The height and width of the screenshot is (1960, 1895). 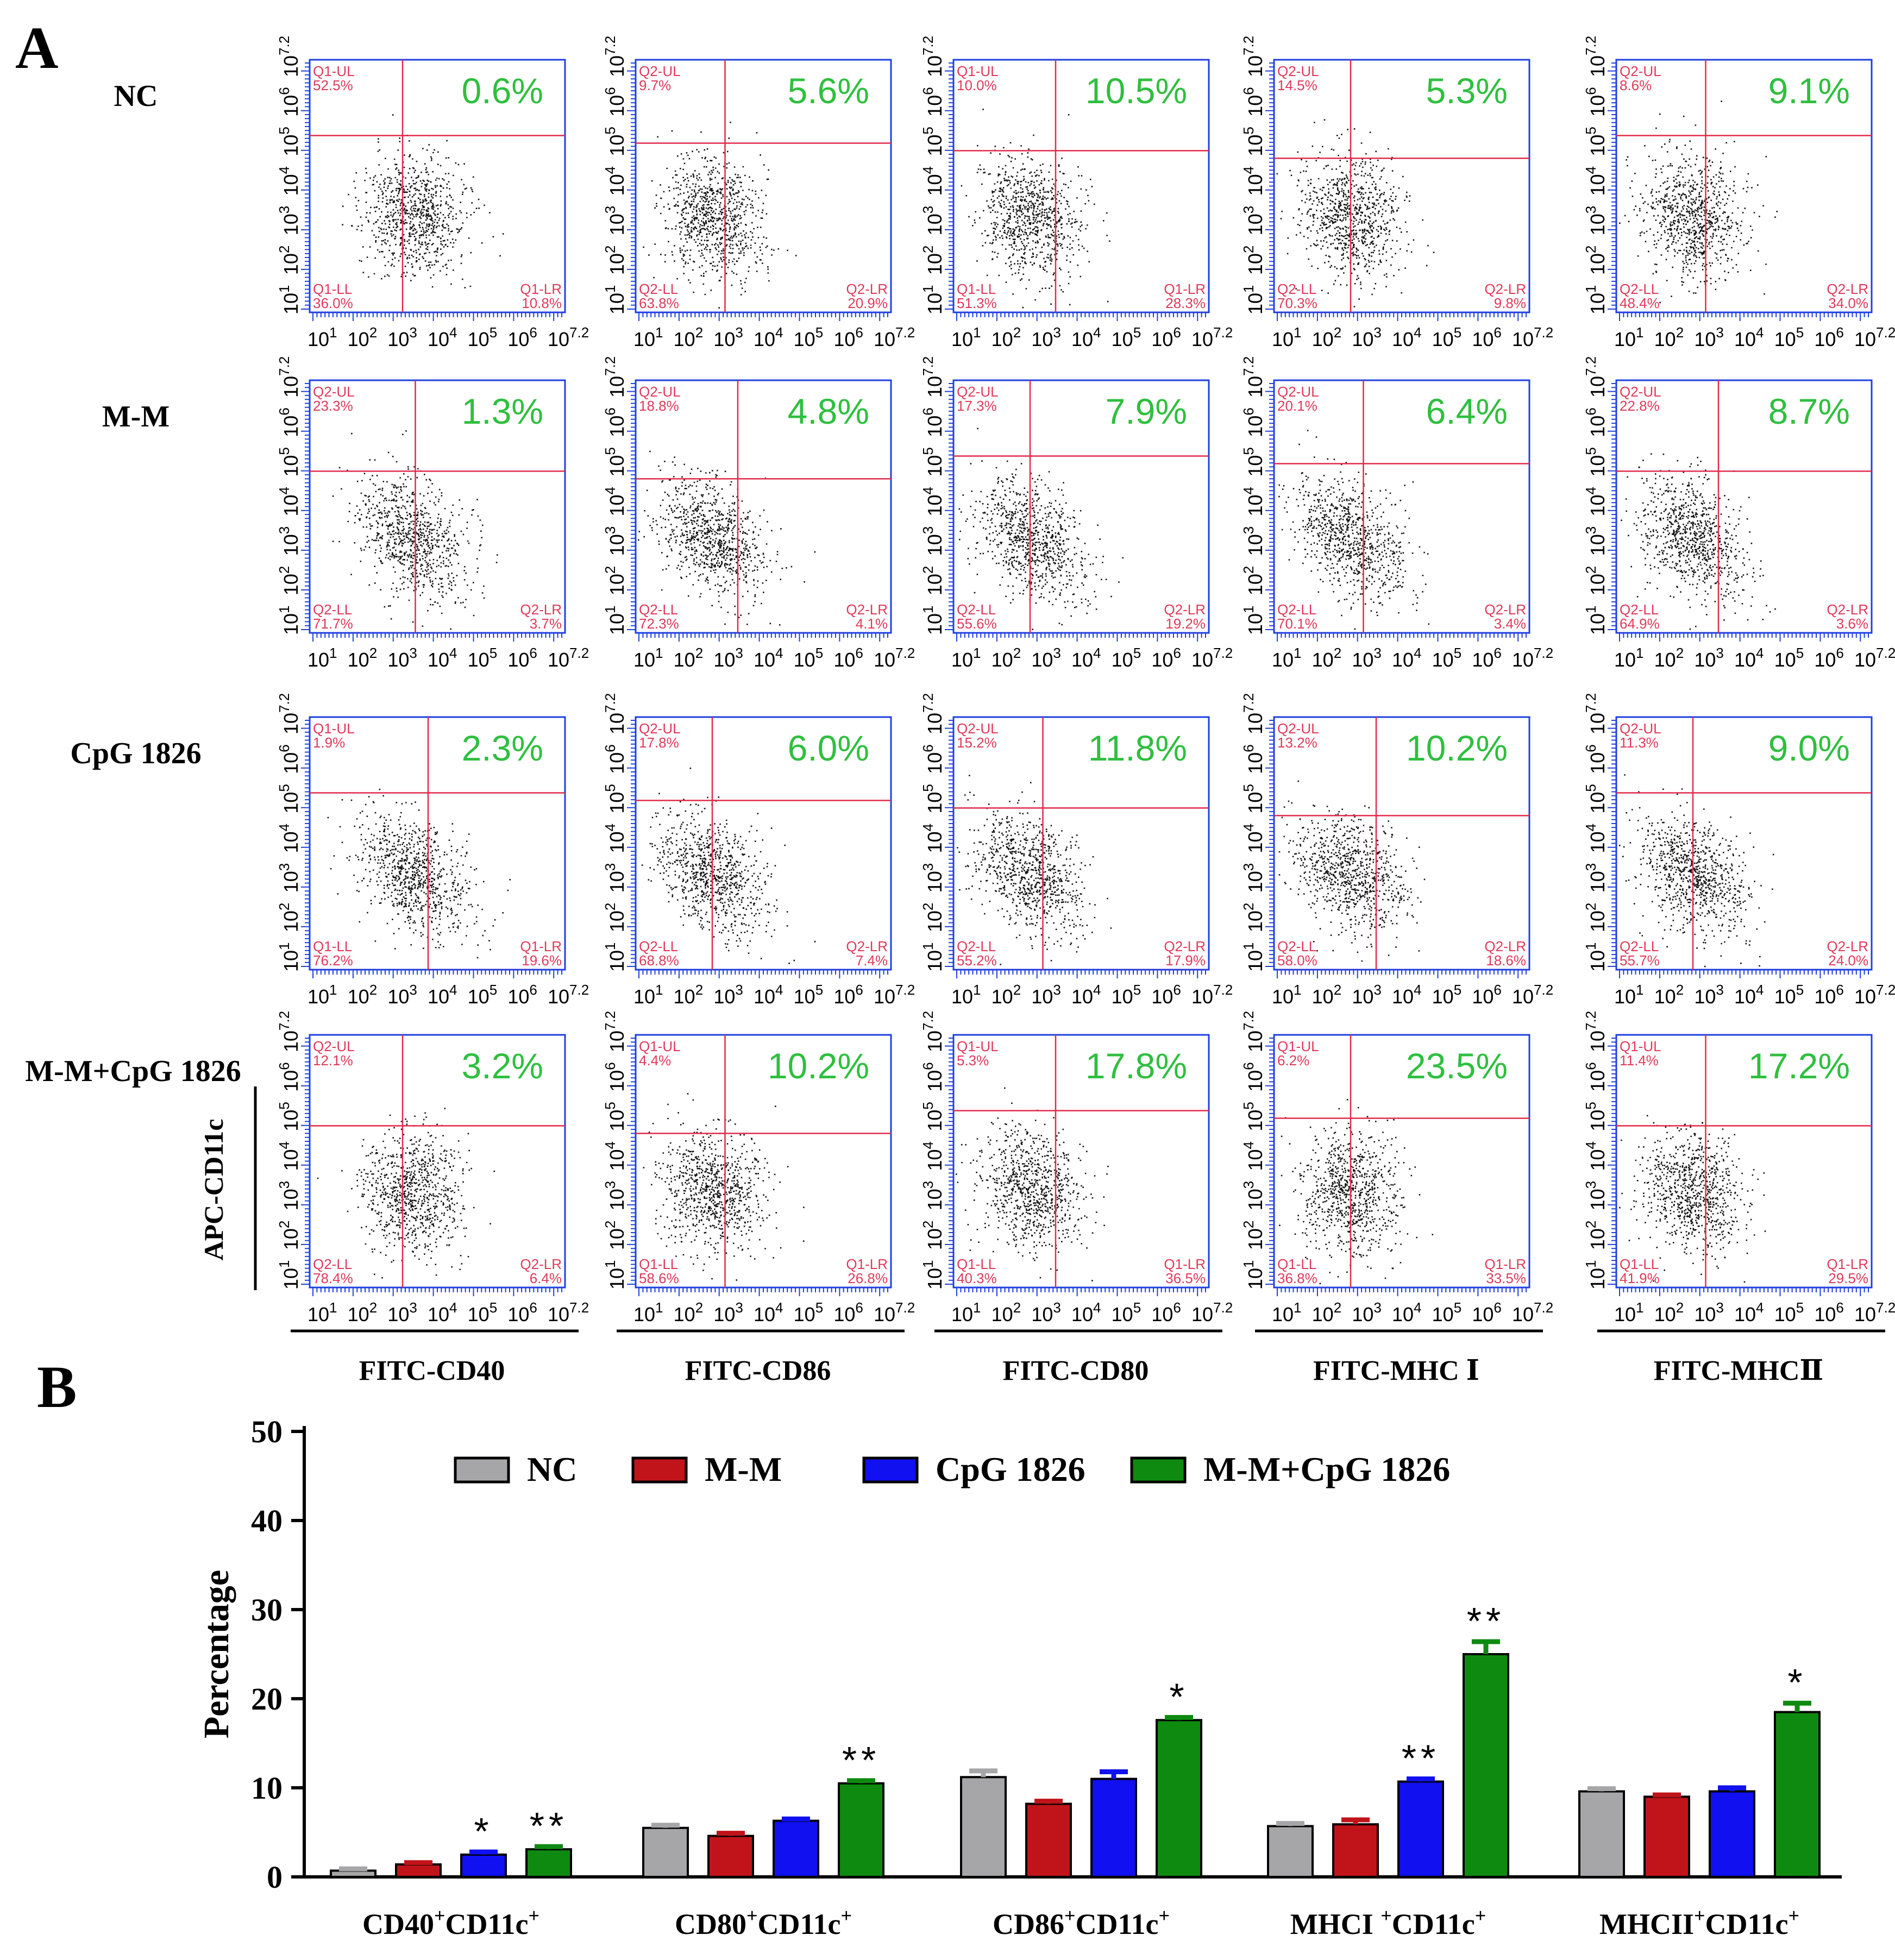 What do you see at coordinates (1179, 1799) in the screenshot?
I see `bar` at bounding box center [1179, 1799].